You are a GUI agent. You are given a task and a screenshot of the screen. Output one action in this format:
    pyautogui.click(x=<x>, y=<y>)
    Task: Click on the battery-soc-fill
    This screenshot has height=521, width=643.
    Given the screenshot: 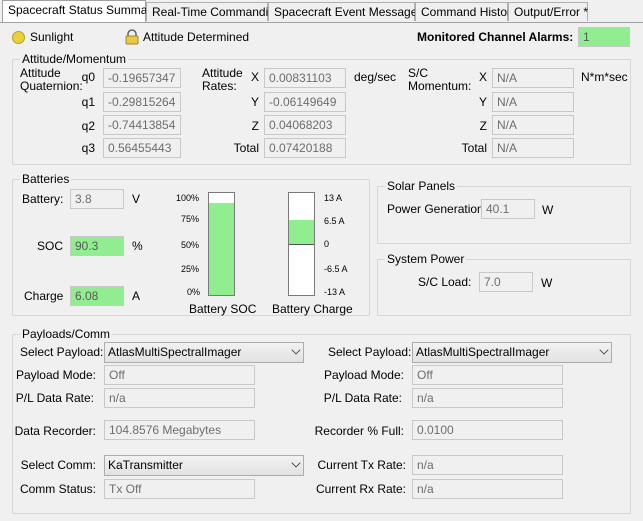 What is the action you would take?
    pyautogui.click(x=221, y=248)
    